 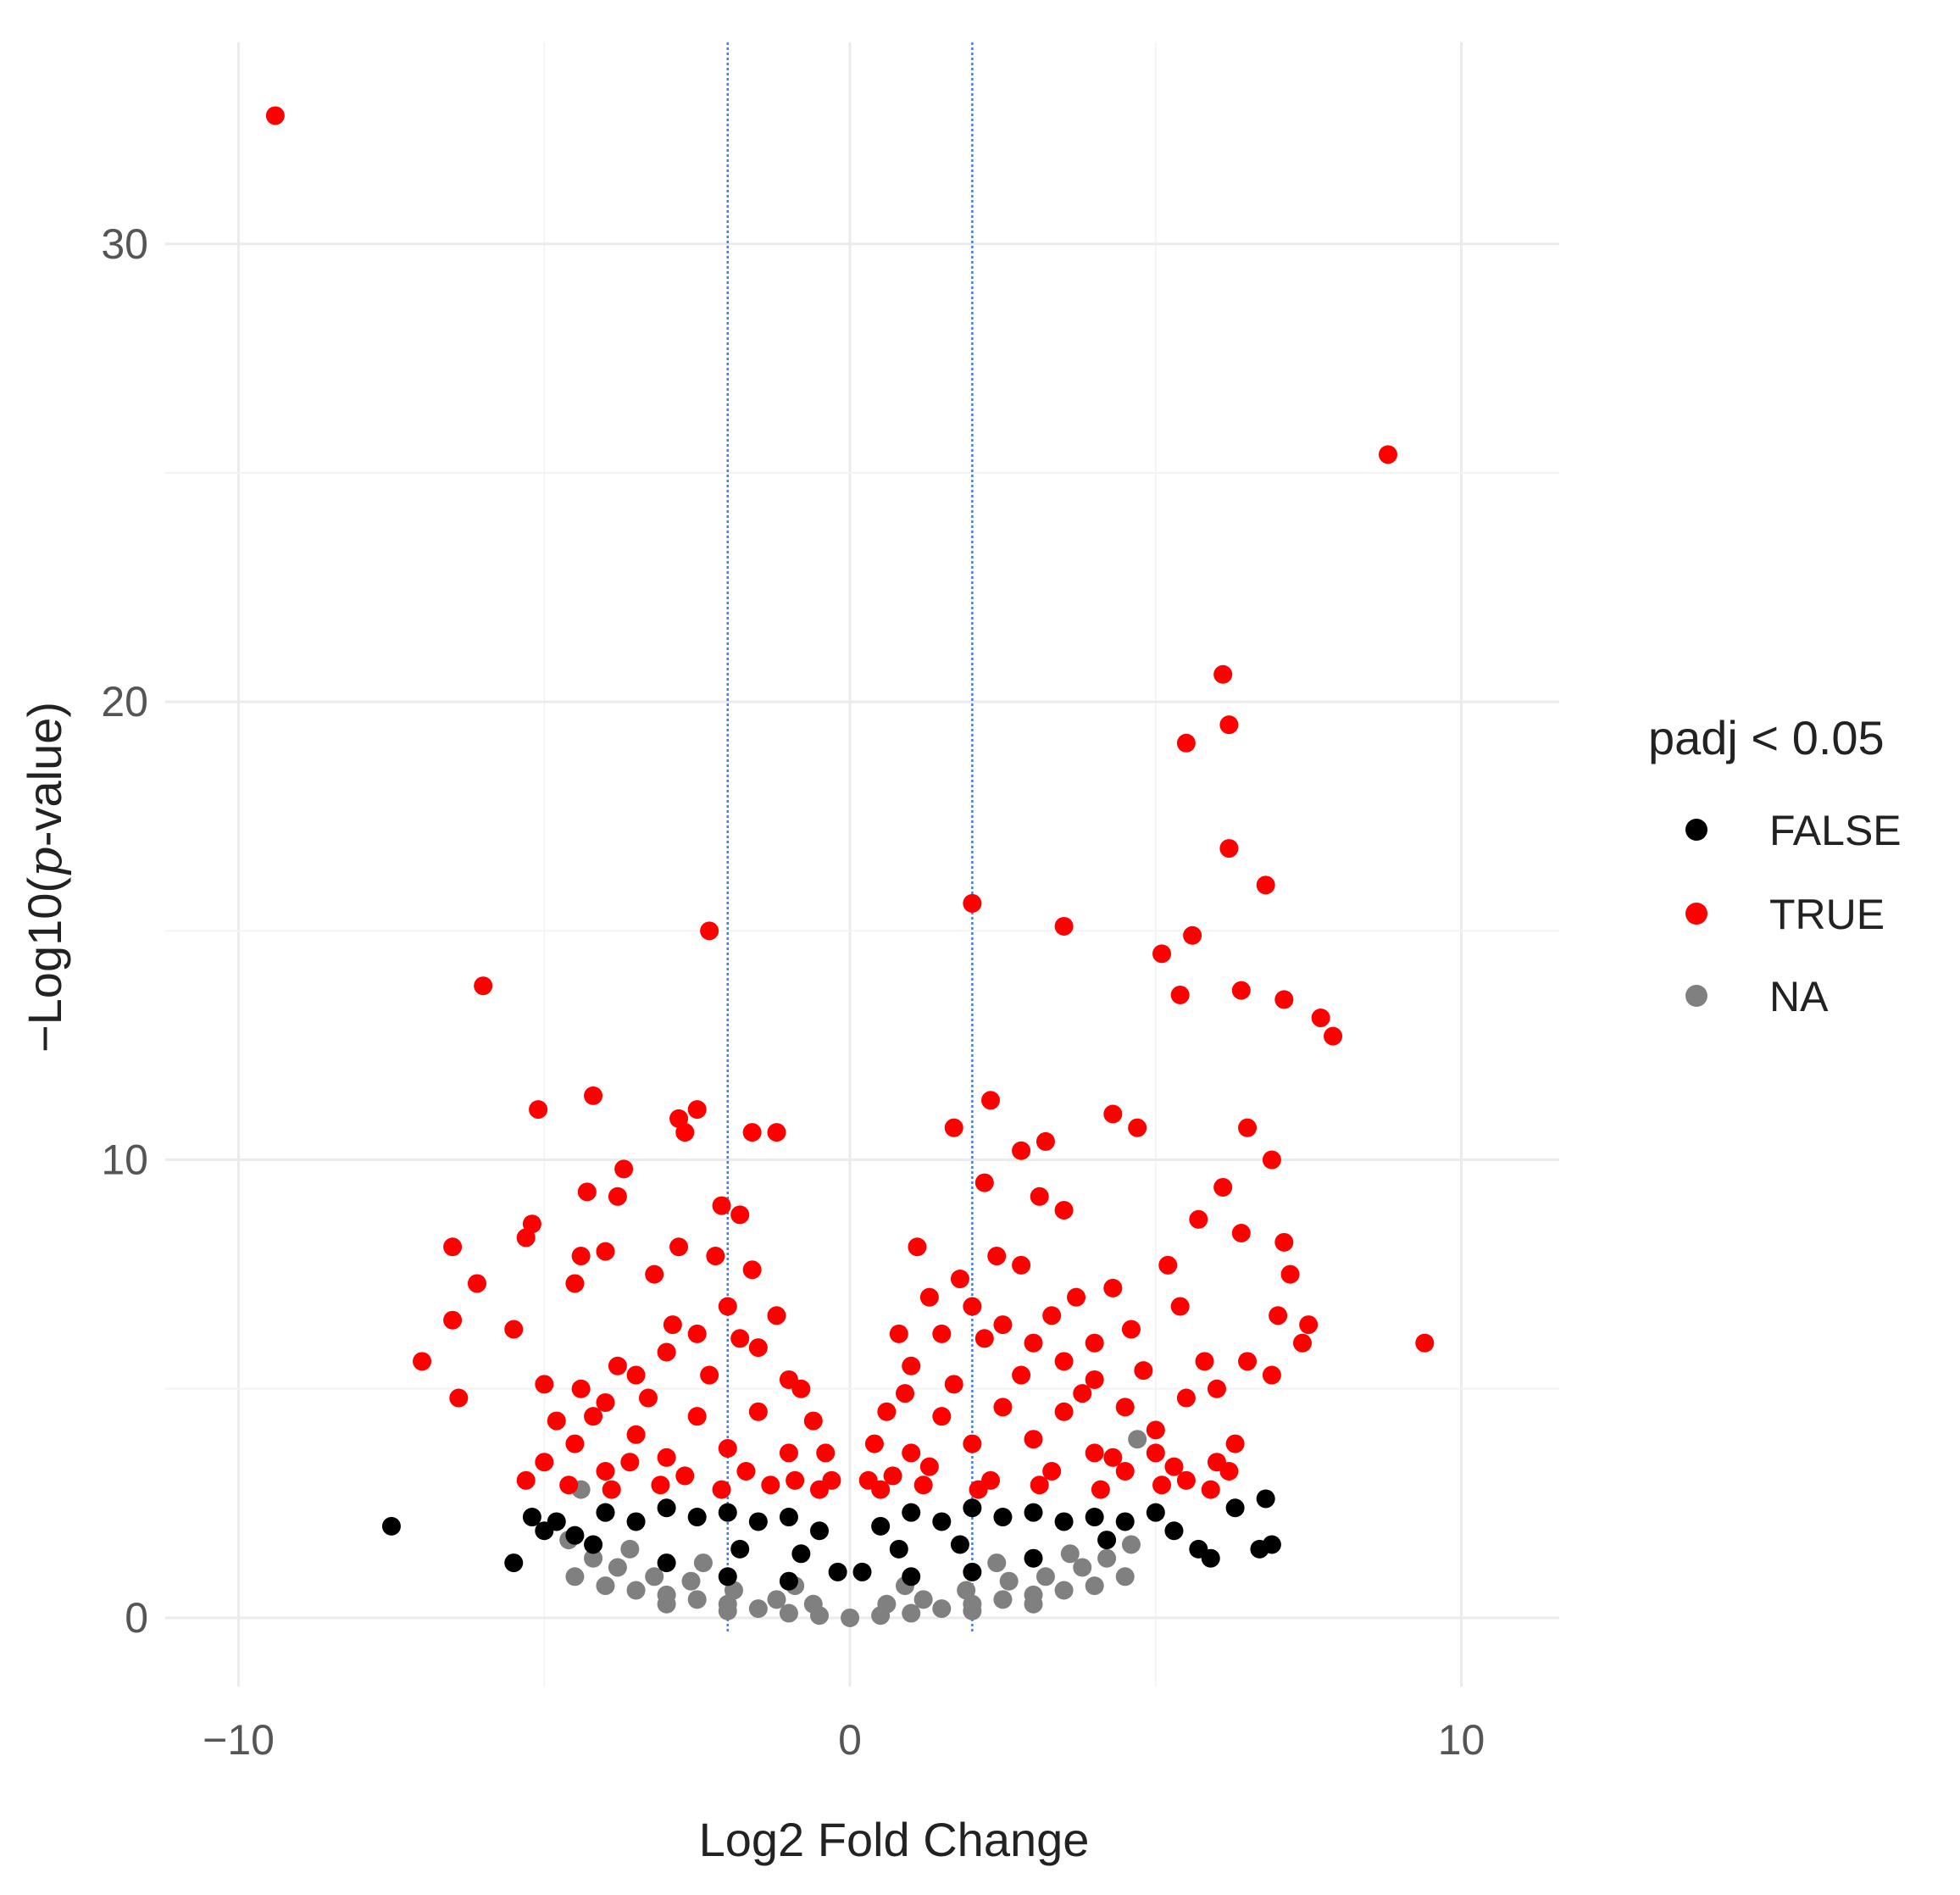 I want to click on x-axis-title: Log2 Fold Change, so click(x=894, y=1840).